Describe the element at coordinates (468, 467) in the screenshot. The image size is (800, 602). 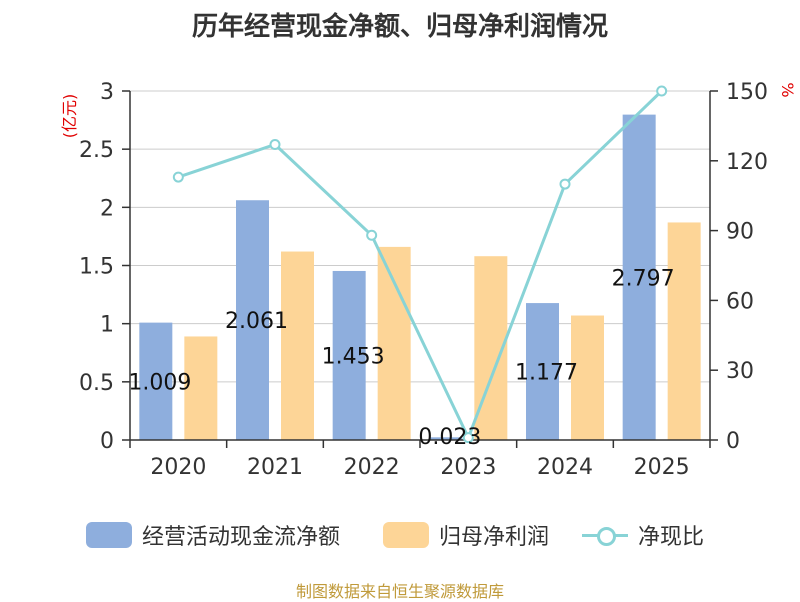
I see `x-tick-label: 2023` at that location.